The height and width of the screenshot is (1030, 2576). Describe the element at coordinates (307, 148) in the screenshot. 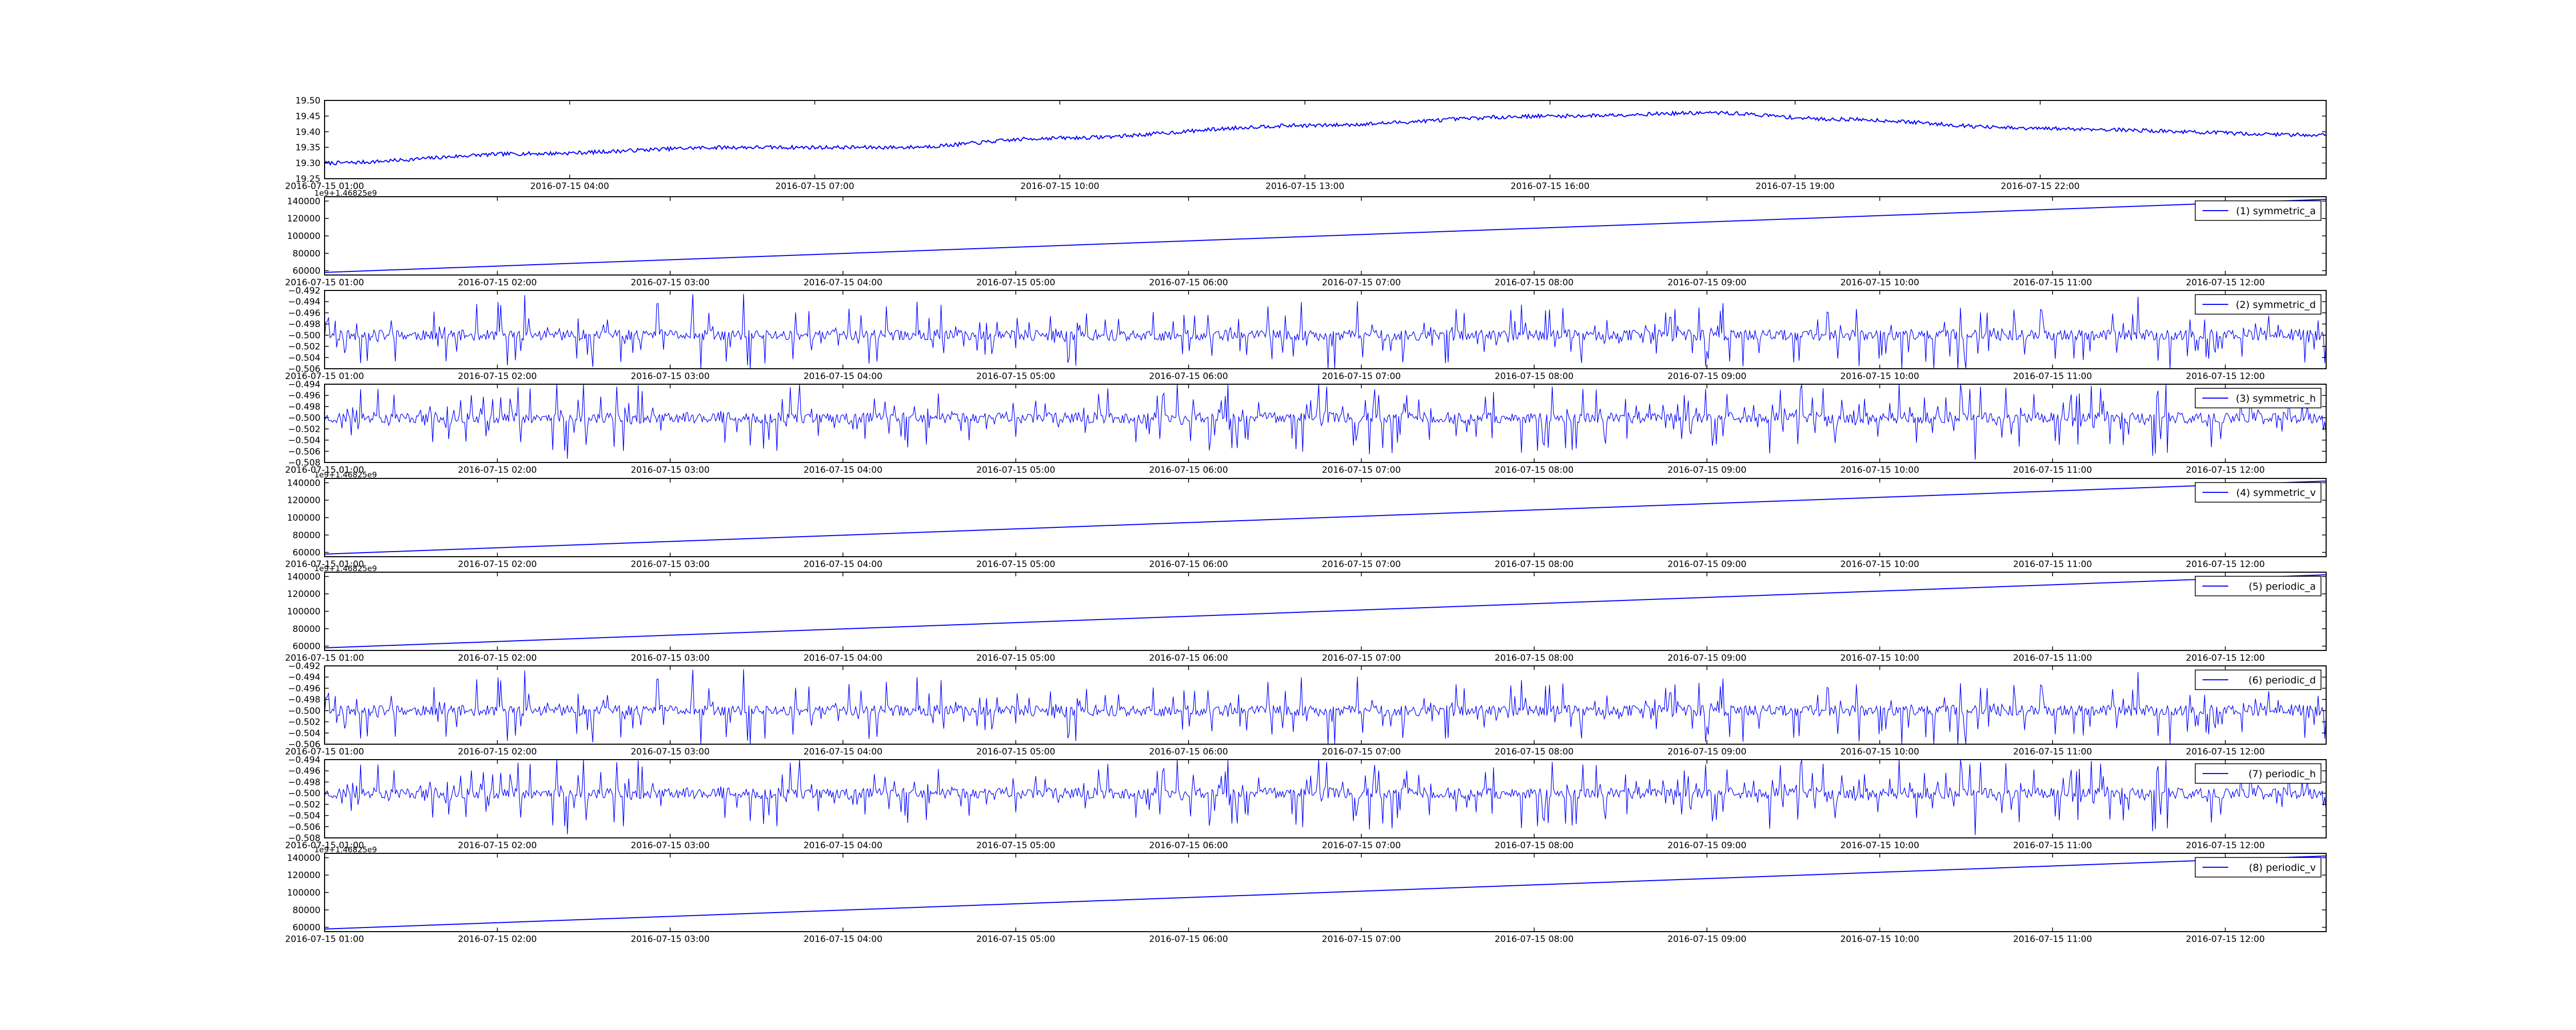

I see `y-tick-label: 19.35` at that location.